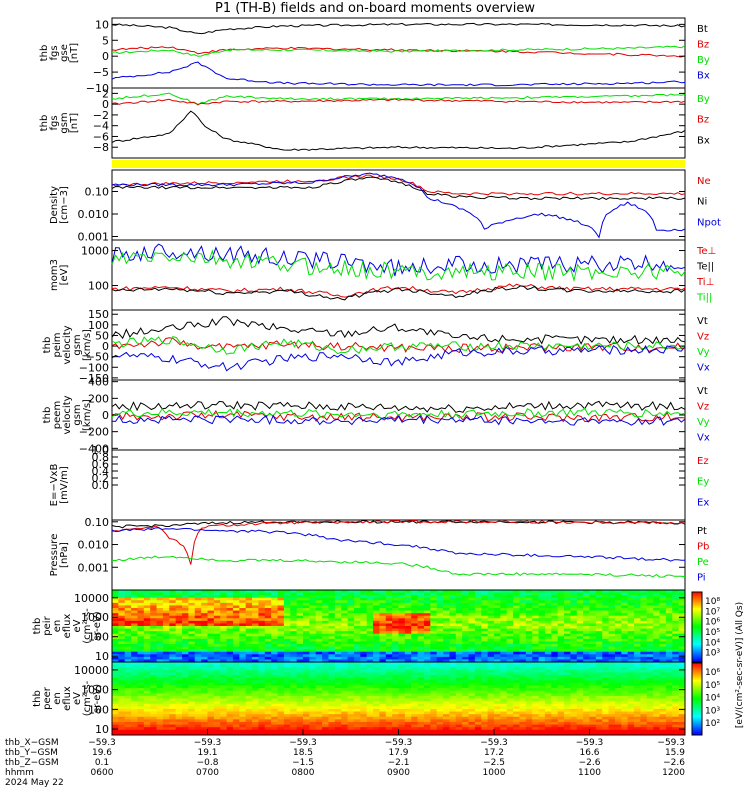 The image size is (750, 800). Describe the element at coordinates (105, 56) in the screenshot. I see `y-tick-label: 0` at that location.